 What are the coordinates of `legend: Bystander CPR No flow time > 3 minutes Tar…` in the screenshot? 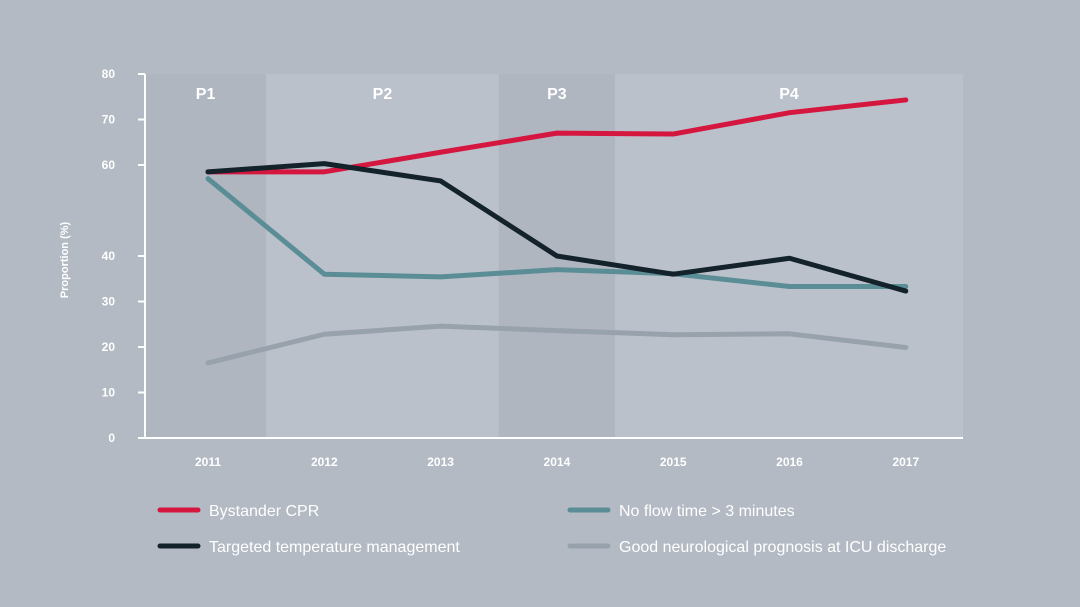 It's located at (551, 529).